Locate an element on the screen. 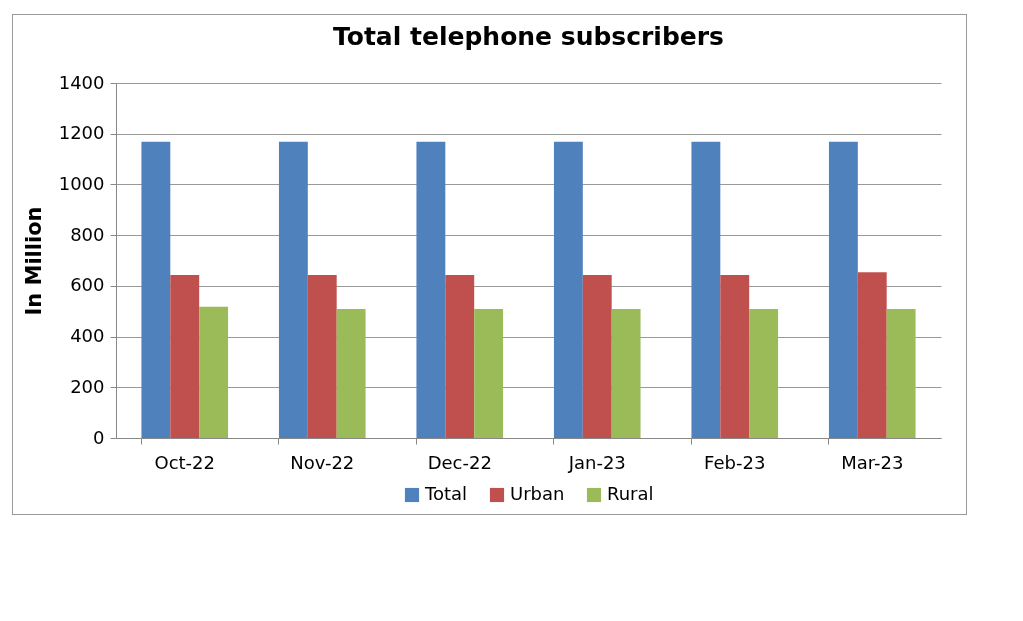 The width and height of the screenshot is (1023, 621). y-tick-label: 0 is located at coordinates (99, 437).